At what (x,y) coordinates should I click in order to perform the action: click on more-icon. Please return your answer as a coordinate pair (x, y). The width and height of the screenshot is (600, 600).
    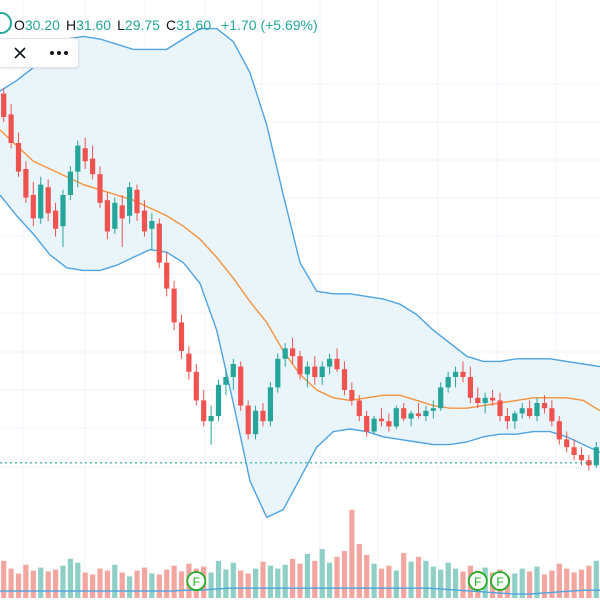
    Looking at the image, I should click on (58, 53).